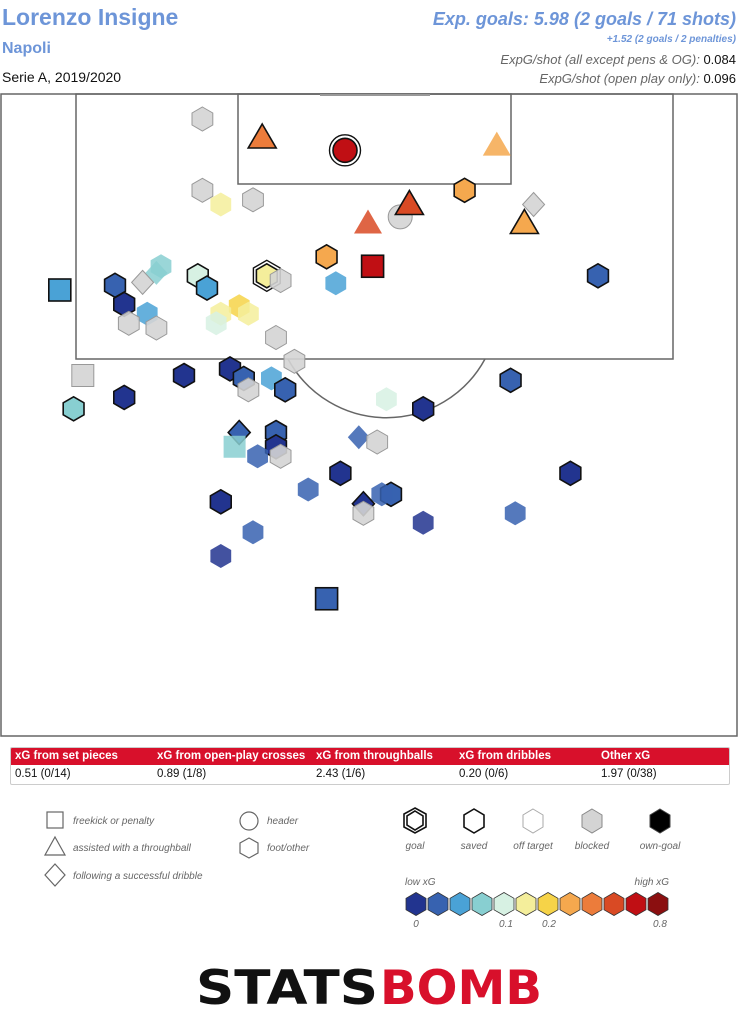 The height and width of the screenshot is (1024, 738). Describe the element at coordinates (496, 143) in the screenshot. I see `shot-throughball-off_target` at that location.